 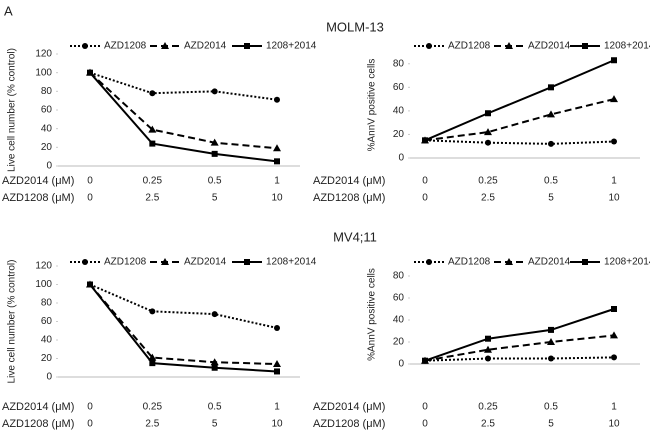 What do you see at coordinates (355, 236) in the screenshot?
I see `section-title: MV4;11` at bounding box center [355, 236].